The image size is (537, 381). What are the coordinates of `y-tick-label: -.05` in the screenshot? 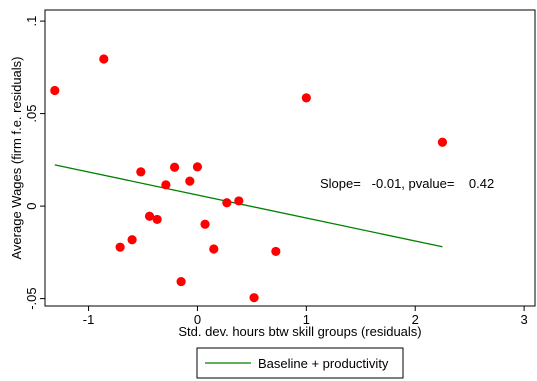 It's located at (31, 298).